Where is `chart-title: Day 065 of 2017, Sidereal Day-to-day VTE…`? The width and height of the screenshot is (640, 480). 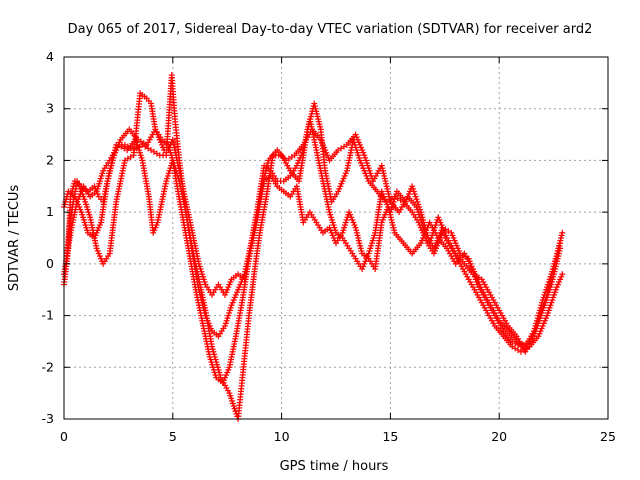 chart-title: Day 065 of 2017, Sidereal Day-to-day VTE… is located at coordinates (330, 29).